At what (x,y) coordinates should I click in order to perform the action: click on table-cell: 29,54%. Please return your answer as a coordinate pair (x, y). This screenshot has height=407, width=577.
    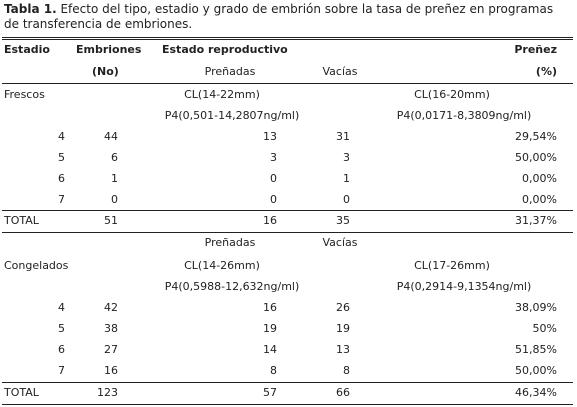
    Looking at the image, I should click on (536, 136).